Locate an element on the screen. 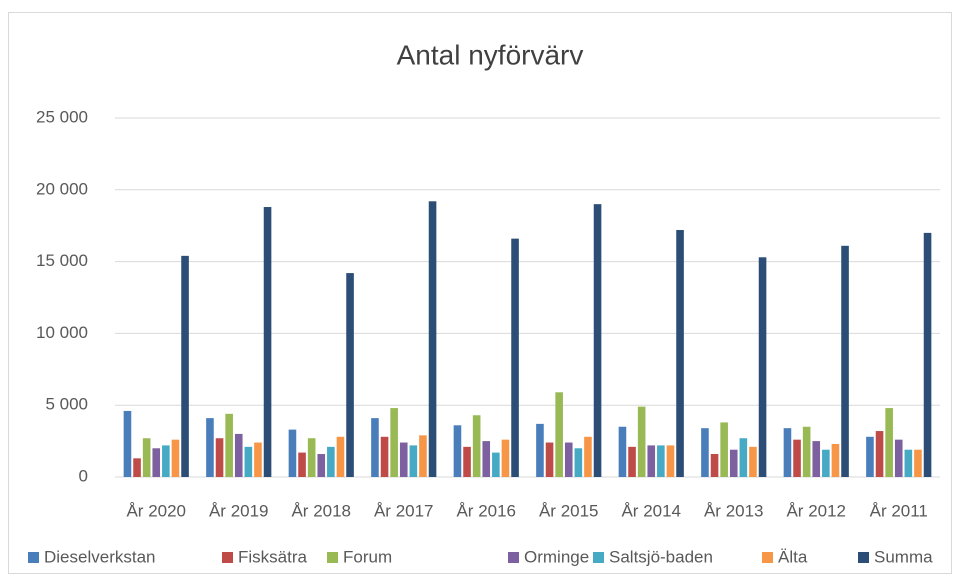 Image resolution: width=960 pixels, height=581 pixels. y-tick-label: 25 000 is located at coordinates (62, 116).